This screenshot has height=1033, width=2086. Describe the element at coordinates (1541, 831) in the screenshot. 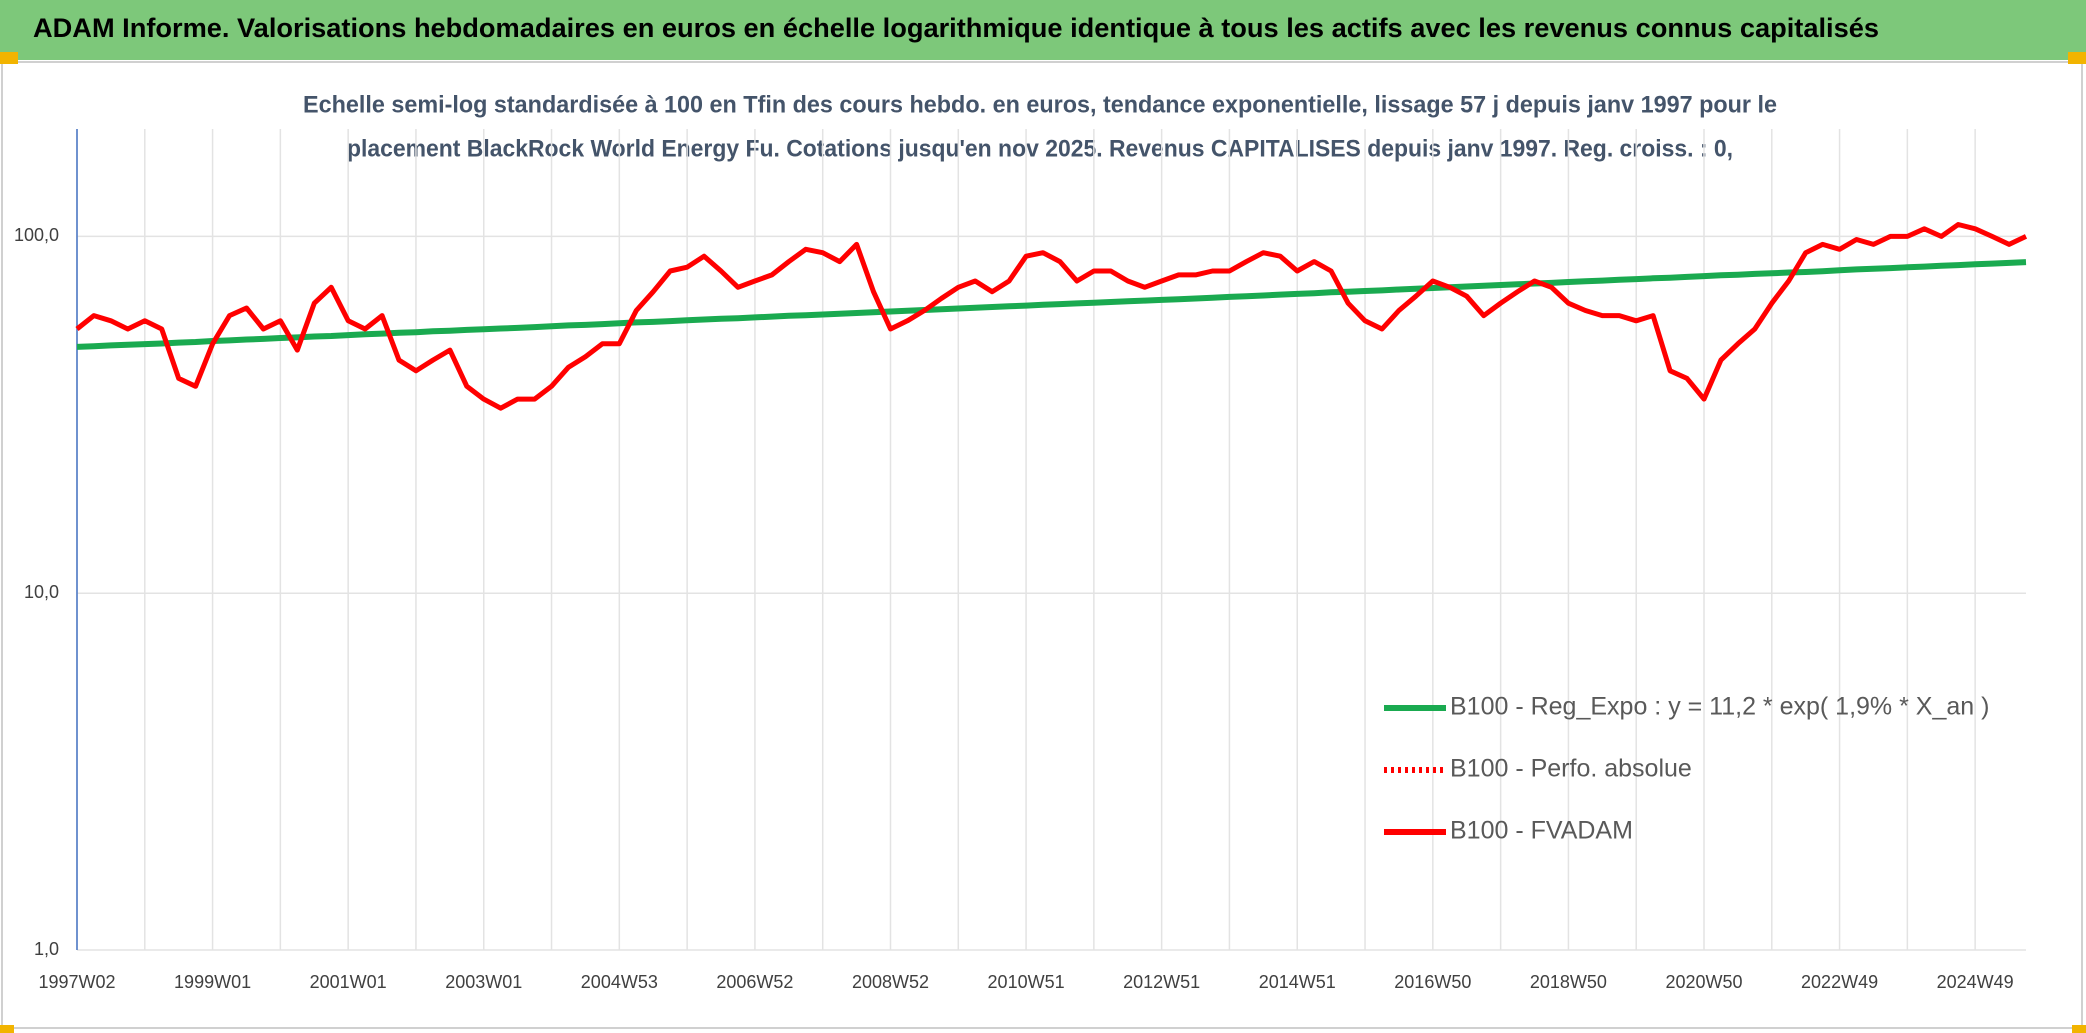

I see `legend-label: B100 - FVADAM` at that location.